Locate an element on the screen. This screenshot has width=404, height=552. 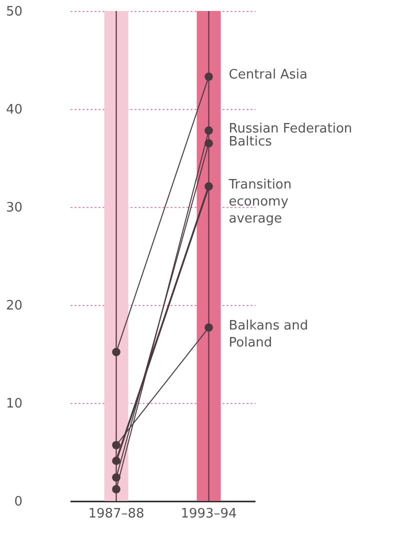
series-label: Baltics is located at coordinates (250, 142).